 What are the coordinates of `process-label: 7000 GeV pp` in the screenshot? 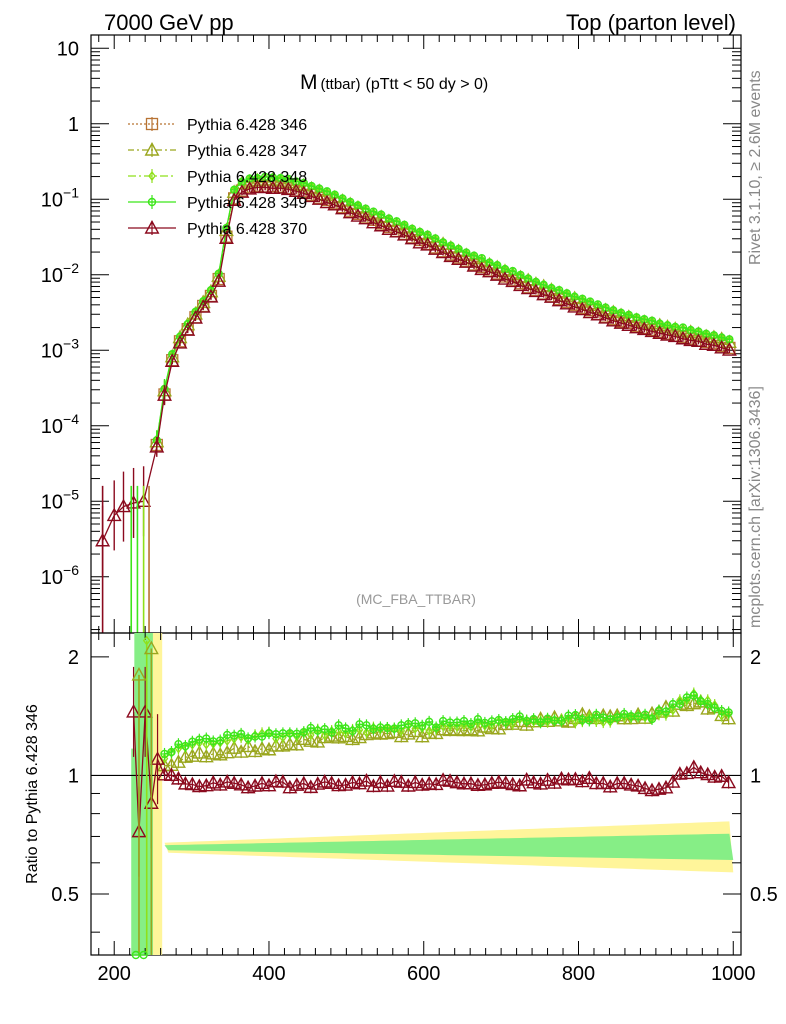 It's located at (169, 22).